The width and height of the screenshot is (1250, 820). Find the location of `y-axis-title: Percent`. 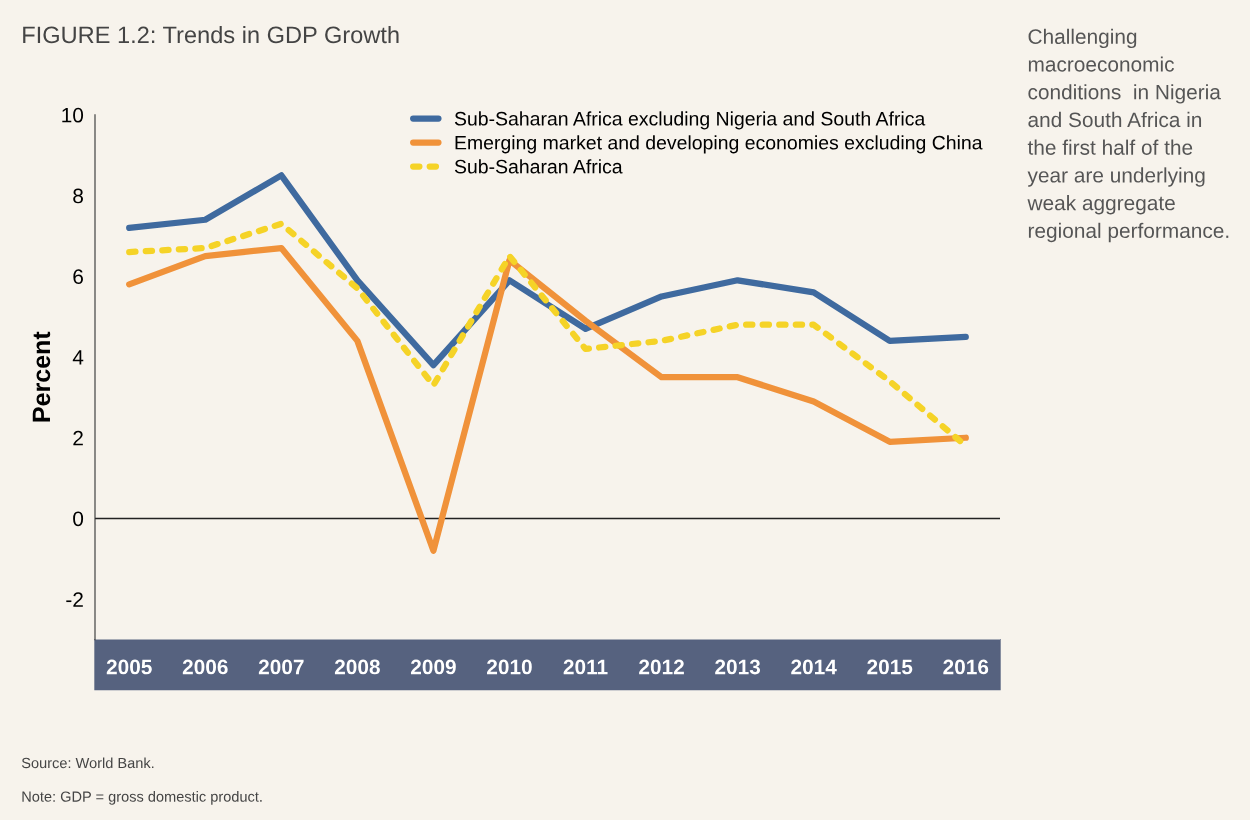

y-axis-title: Percent is located at coordinates (41, 376).